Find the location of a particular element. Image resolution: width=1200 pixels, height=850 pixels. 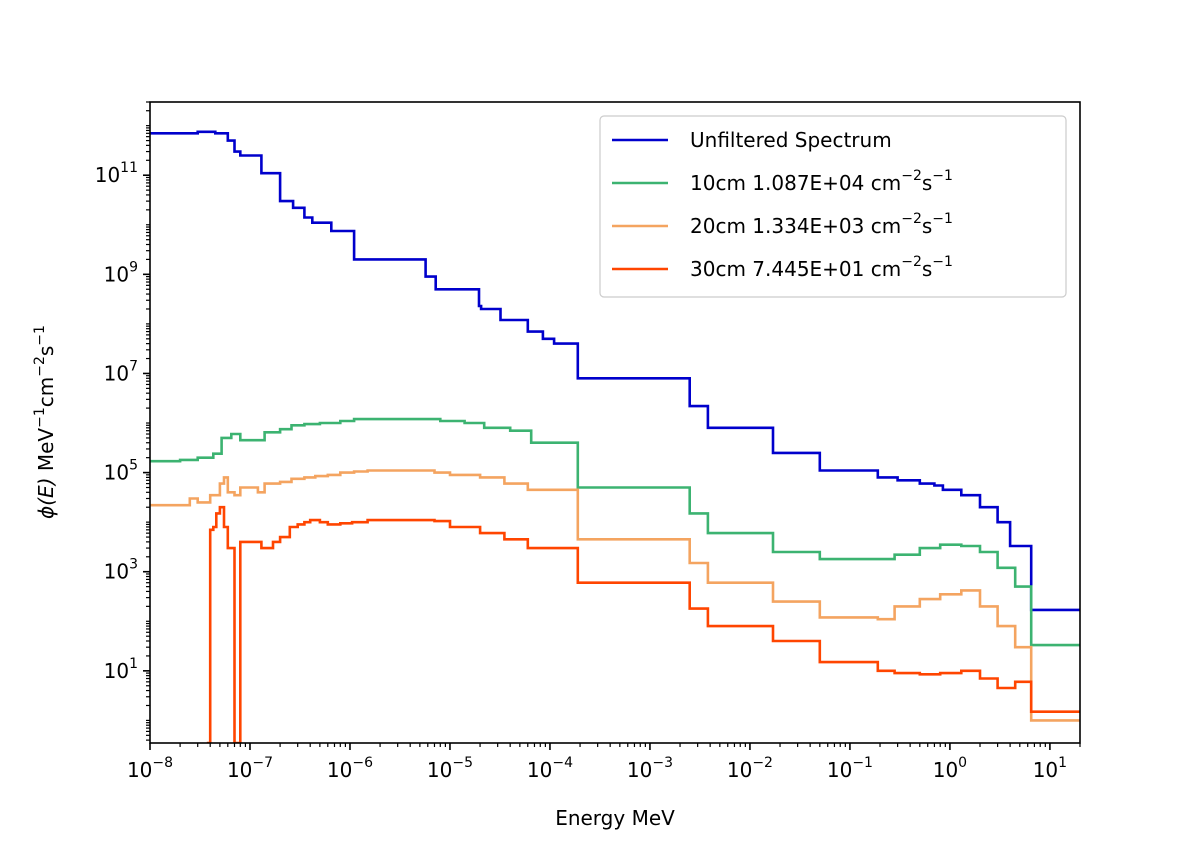

x-tick-label: 10¹ is located at coordinates (1050, 768).